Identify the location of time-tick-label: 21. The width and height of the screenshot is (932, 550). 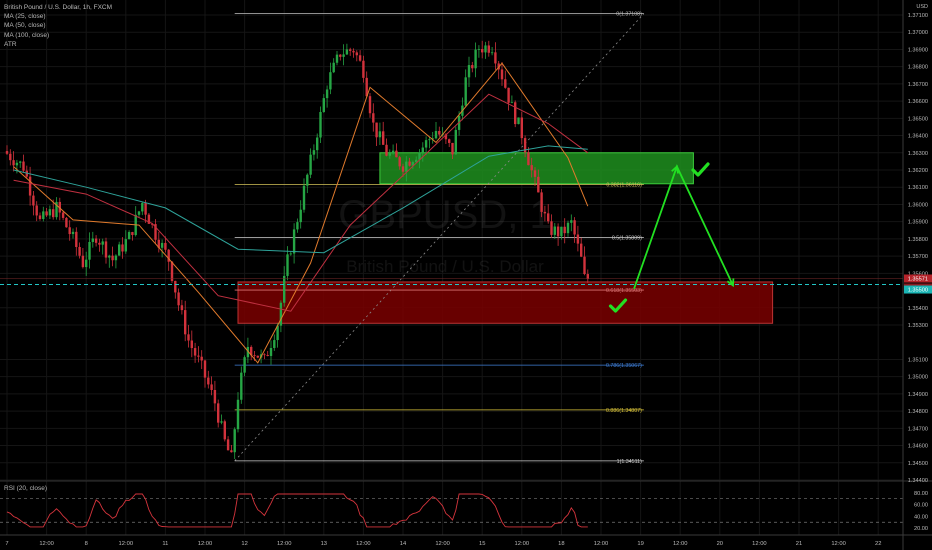
(799, 544).